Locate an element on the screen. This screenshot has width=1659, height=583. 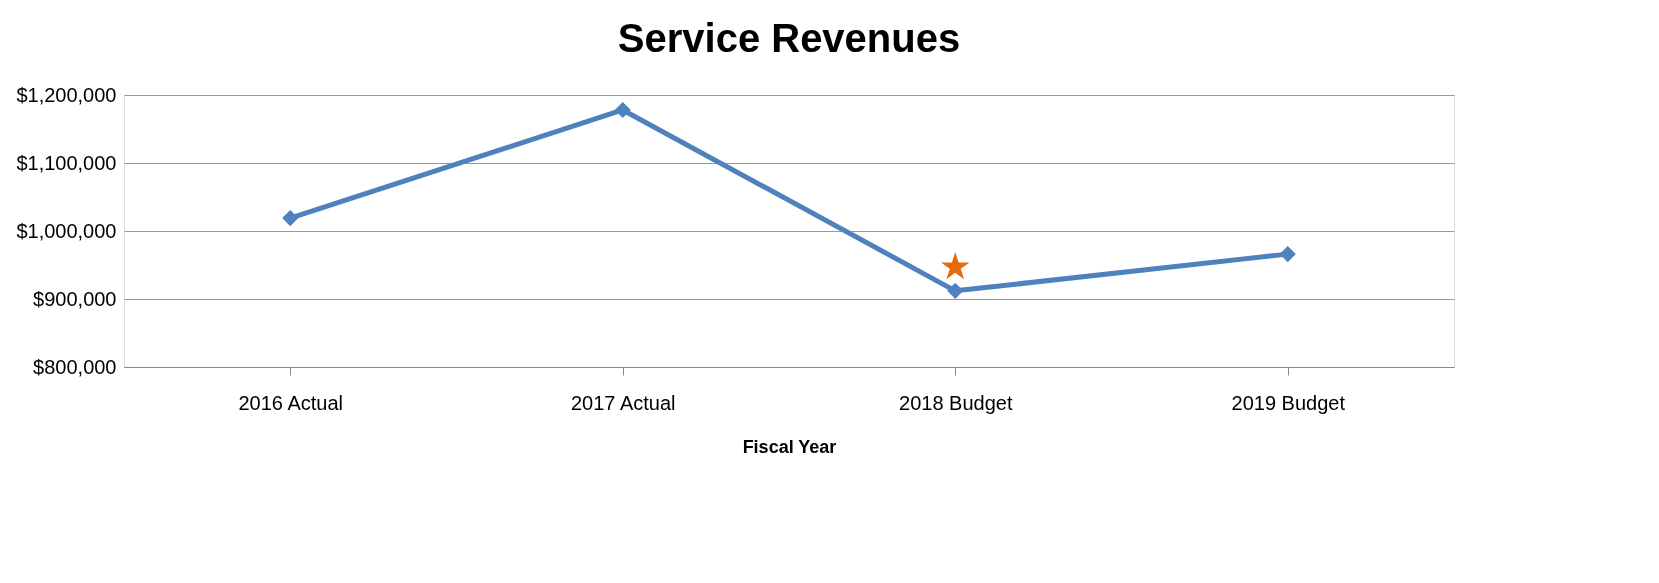
y-tick-label: $1,100,000 is located at coordinates (66, 162).